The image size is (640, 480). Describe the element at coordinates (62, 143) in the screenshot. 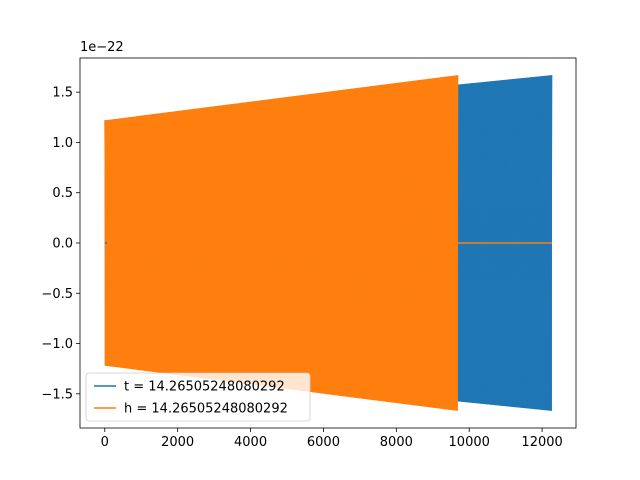

I see `y-tick-label: 1.0` at that location.